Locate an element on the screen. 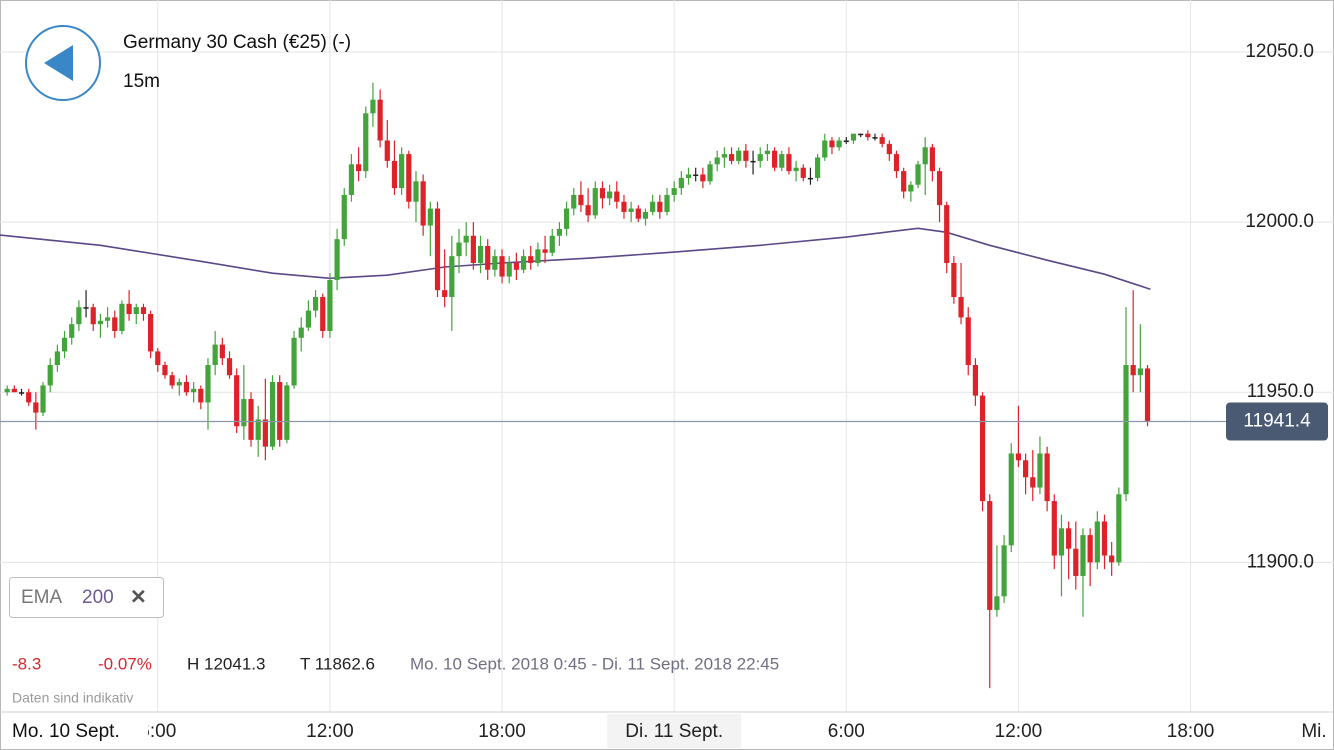 The height and width of the screenshot is (750, 1334). y-tick-label: 12050.0 is located at coordinates (1279, 51).